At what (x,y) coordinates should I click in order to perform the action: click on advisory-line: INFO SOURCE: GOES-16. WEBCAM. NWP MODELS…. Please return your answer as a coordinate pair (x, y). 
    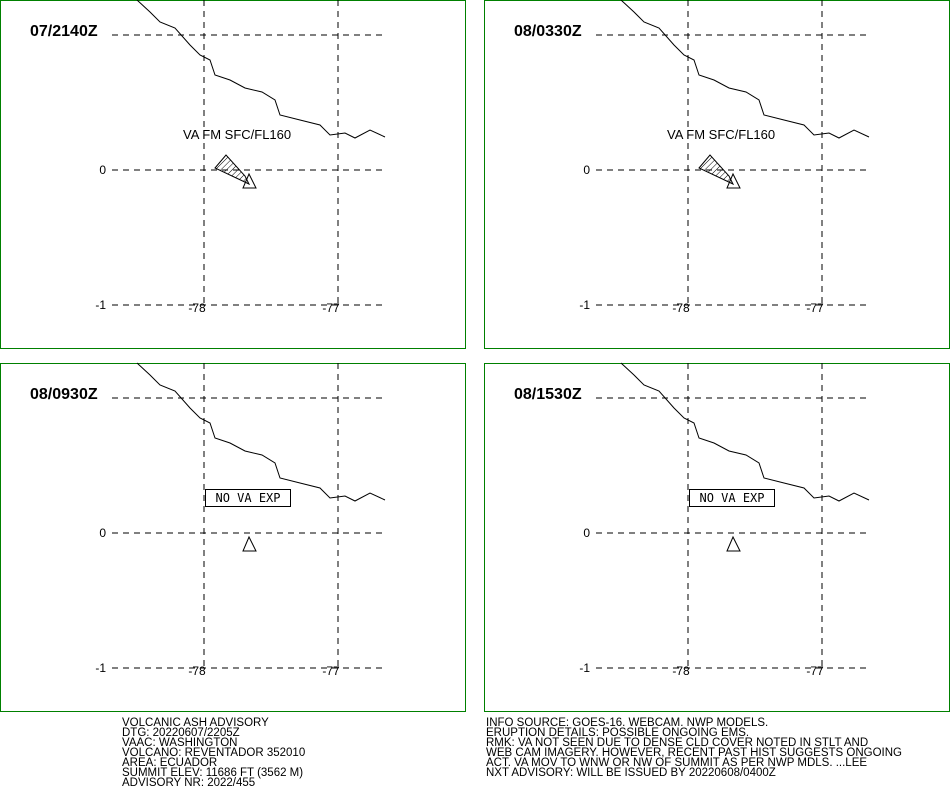
    Looking at the image, I should click on (627, 723).